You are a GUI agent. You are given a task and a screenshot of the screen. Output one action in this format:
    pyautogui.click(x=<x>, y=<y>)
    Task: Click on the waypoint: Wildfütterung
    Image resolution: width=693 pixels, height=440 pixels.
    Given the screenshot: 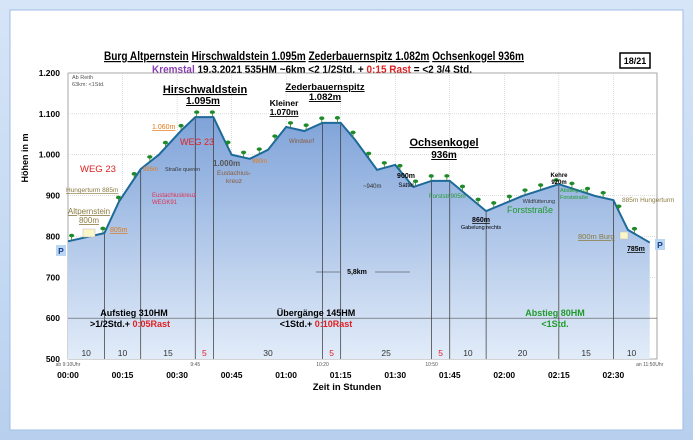 What is the action you would take?
    pyautogui.click(x=539, y=202)
    